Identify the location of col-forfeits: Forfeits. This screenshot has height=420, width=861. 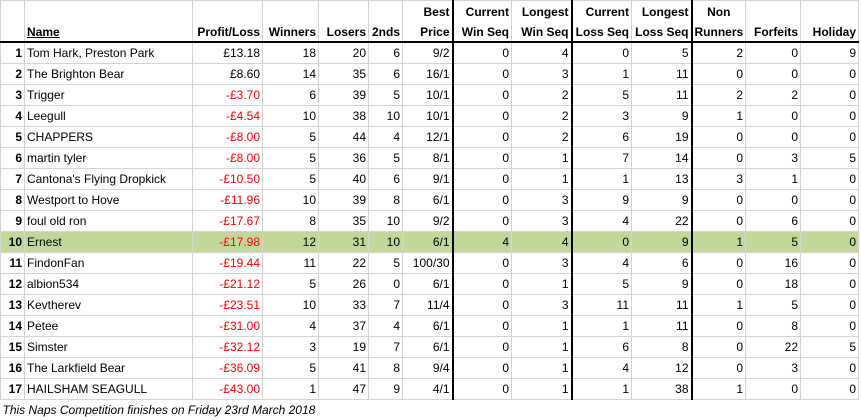
(773, 31).